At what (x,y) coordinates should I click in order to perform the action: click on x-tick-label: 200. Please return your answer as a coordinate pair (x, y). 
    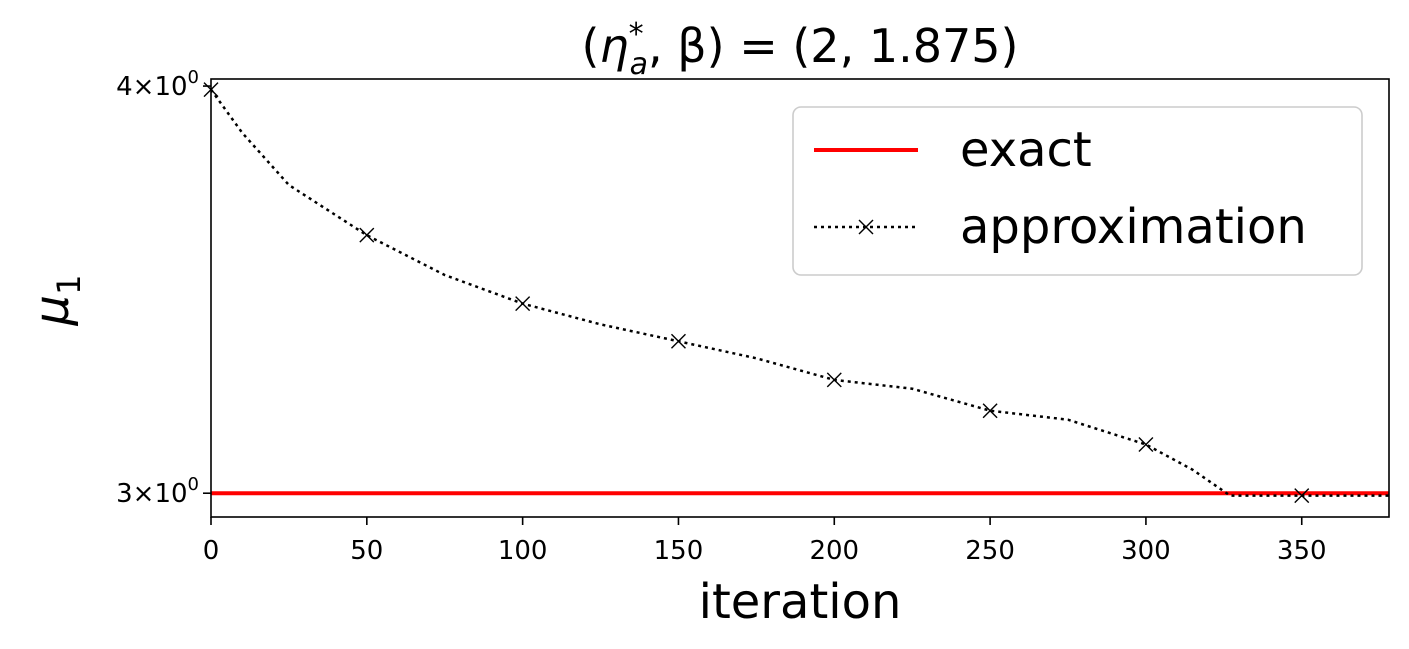
    Looking at the image, I should click on (834, 551).